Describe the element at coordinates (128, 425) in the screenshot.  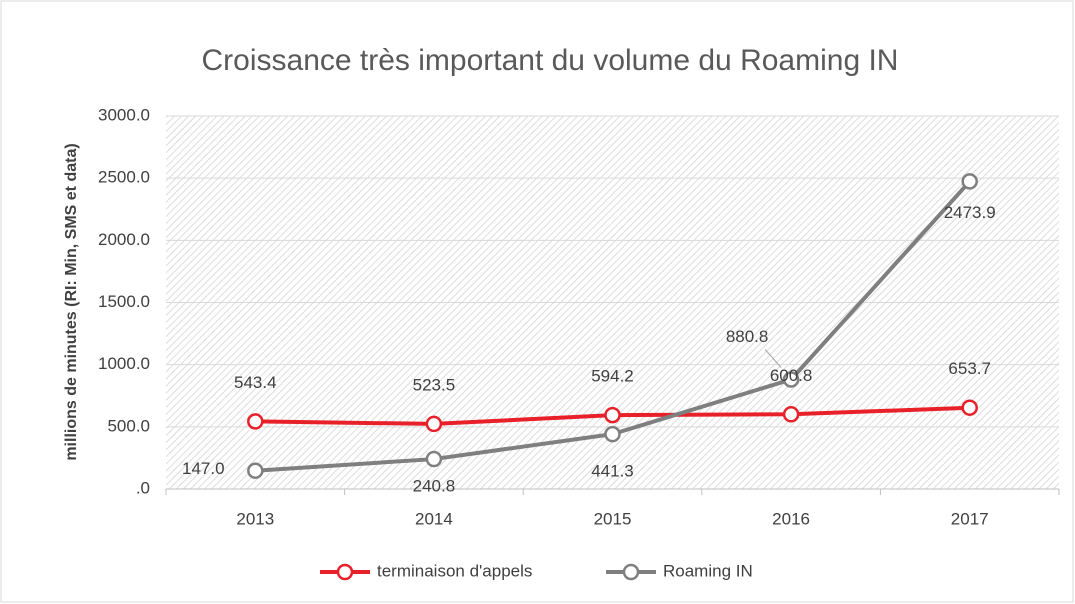
I see `y-tick-label: 500.0` at that location.